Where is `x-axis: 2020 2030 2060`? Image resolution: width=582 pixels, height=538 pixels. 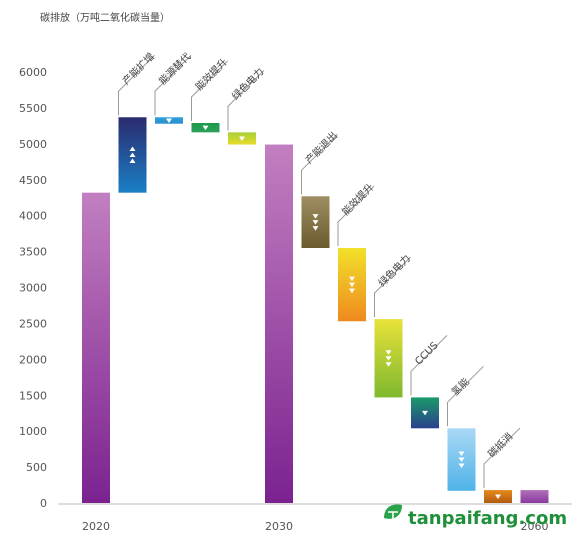
x-axis: 2020 2030 2060 is located at coordinates (315, 518).